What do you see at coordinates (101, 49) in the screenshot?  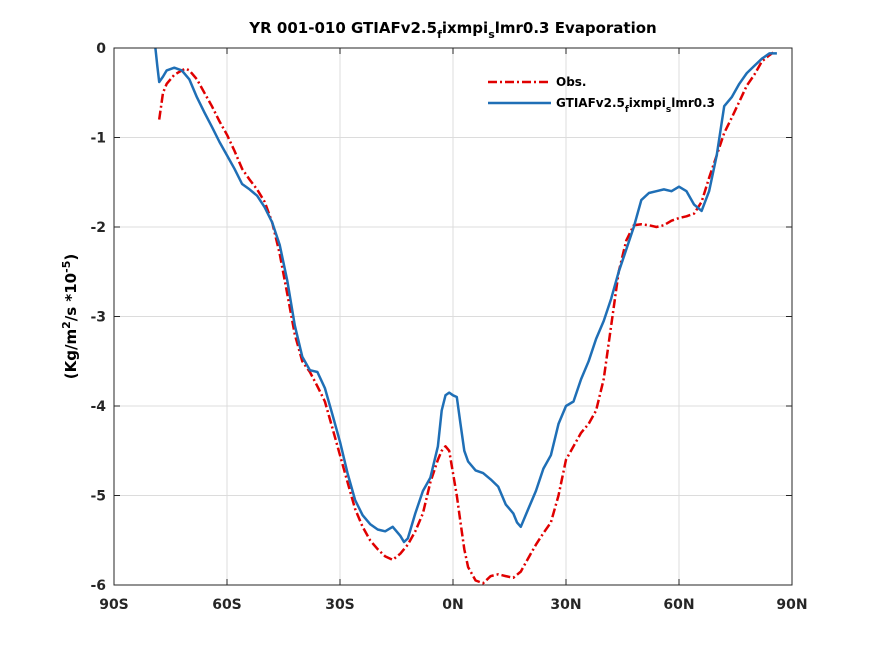 I see `y-tick-label: 0` at bounding box center [101, 49].